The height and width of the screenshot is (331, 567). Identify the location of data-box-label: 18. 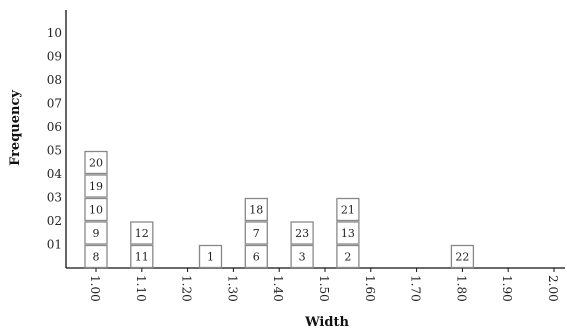
(256, 210).